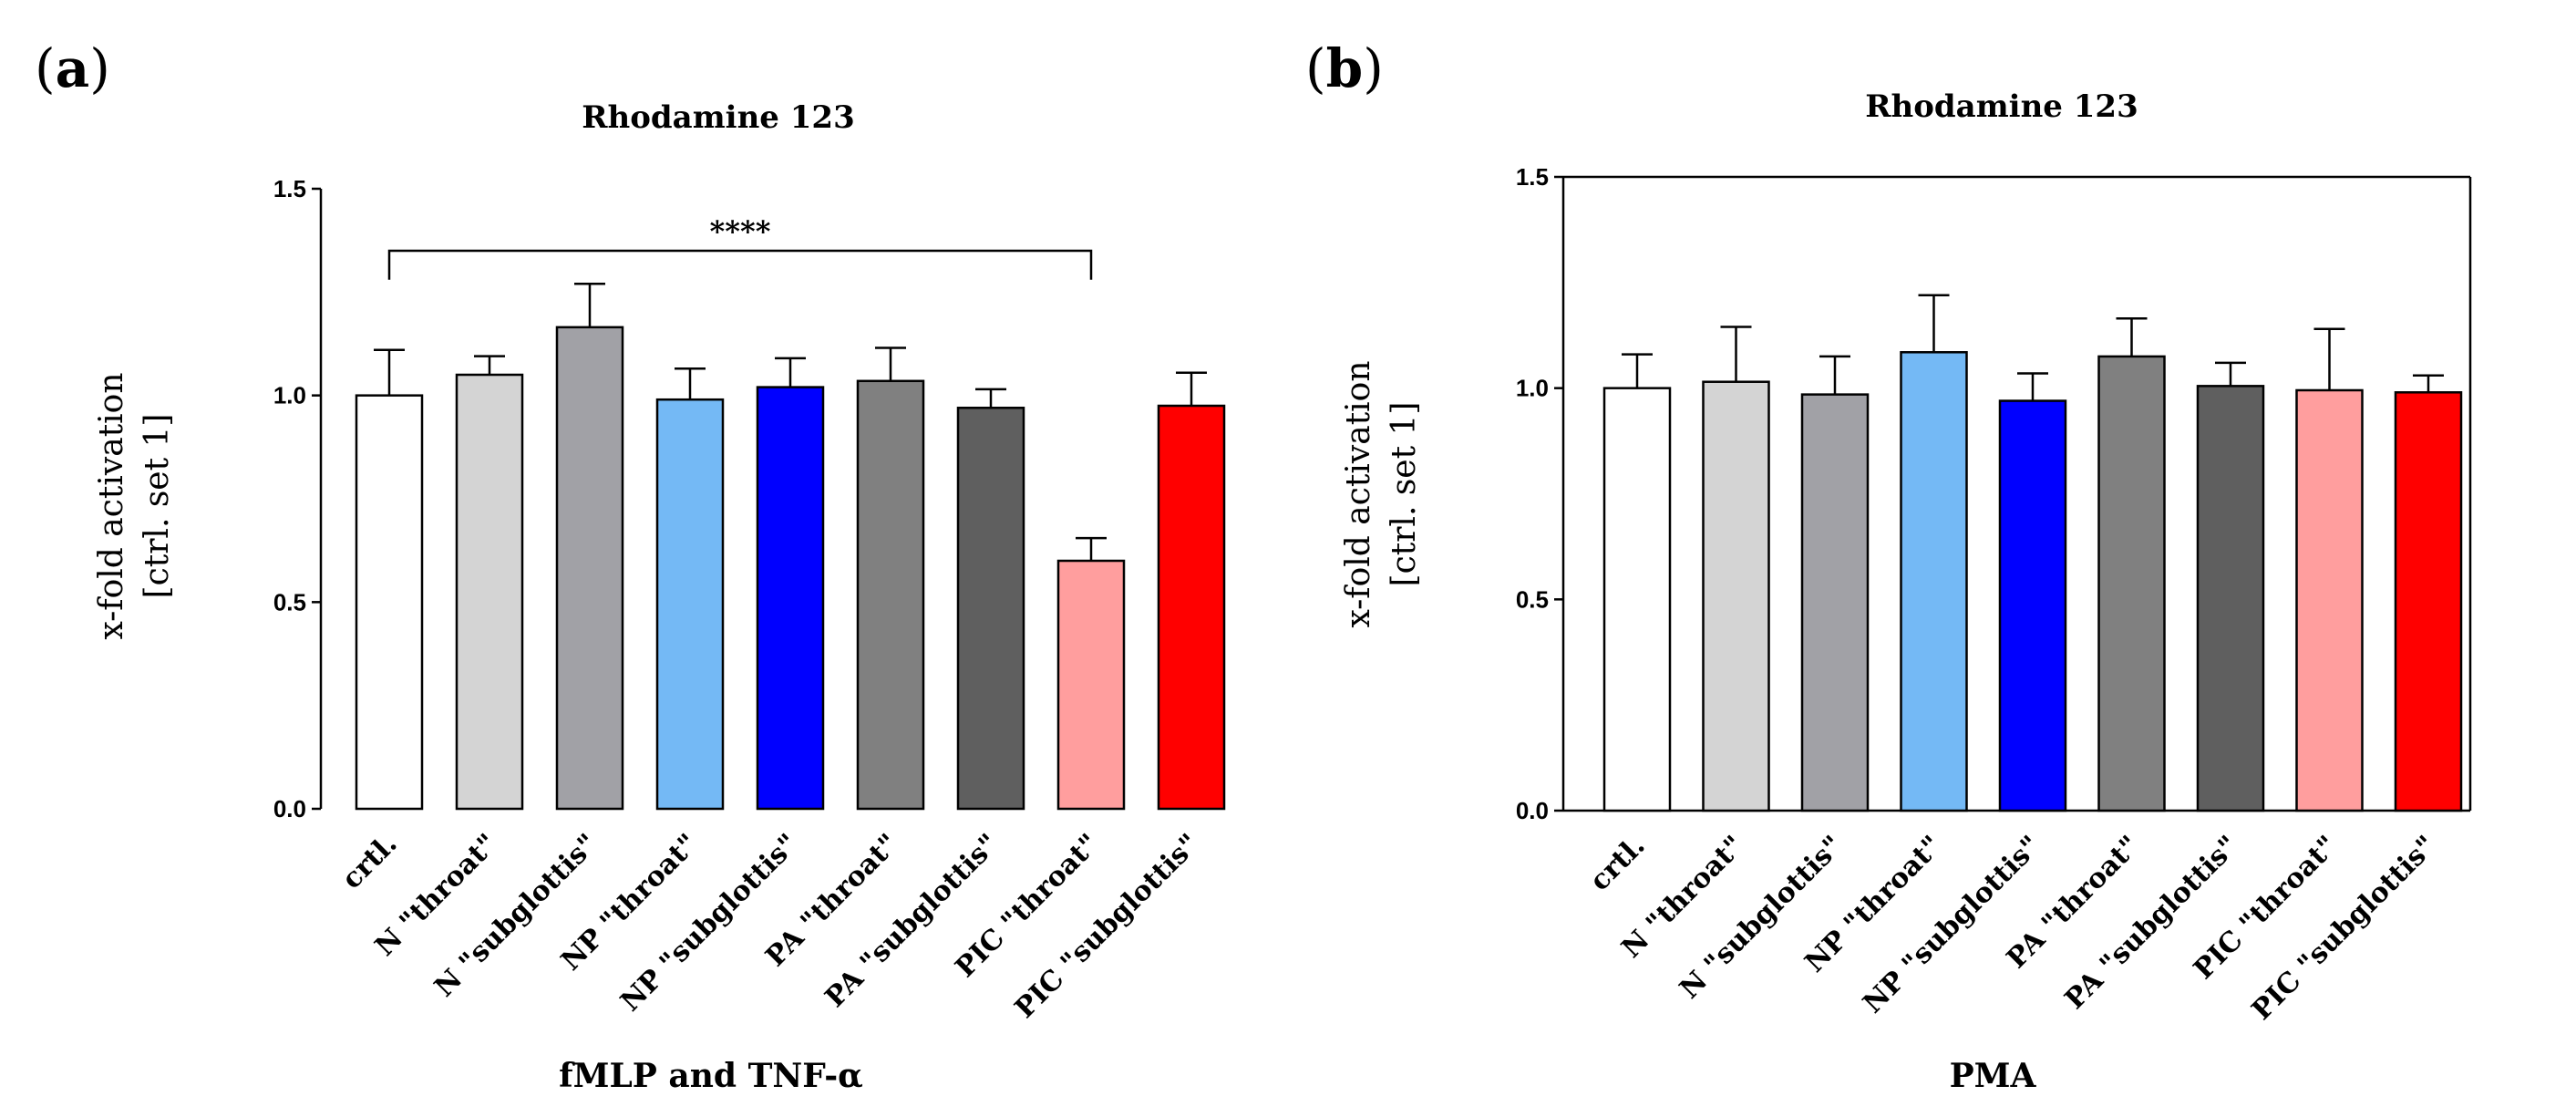 This screenshot has height=1117, width=2576. I want to click on y-tick-label-b: 0.0, so click(1532, 811).